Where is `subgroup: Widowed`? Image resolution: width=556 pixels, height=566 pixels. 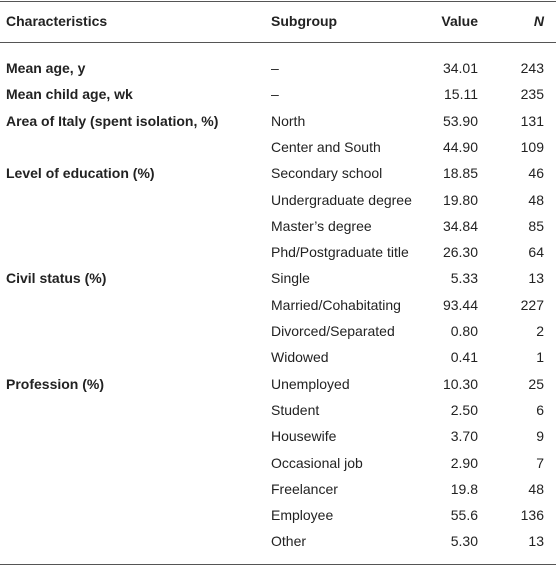 subgroup: Widowed is located at coordinates (300, 357).